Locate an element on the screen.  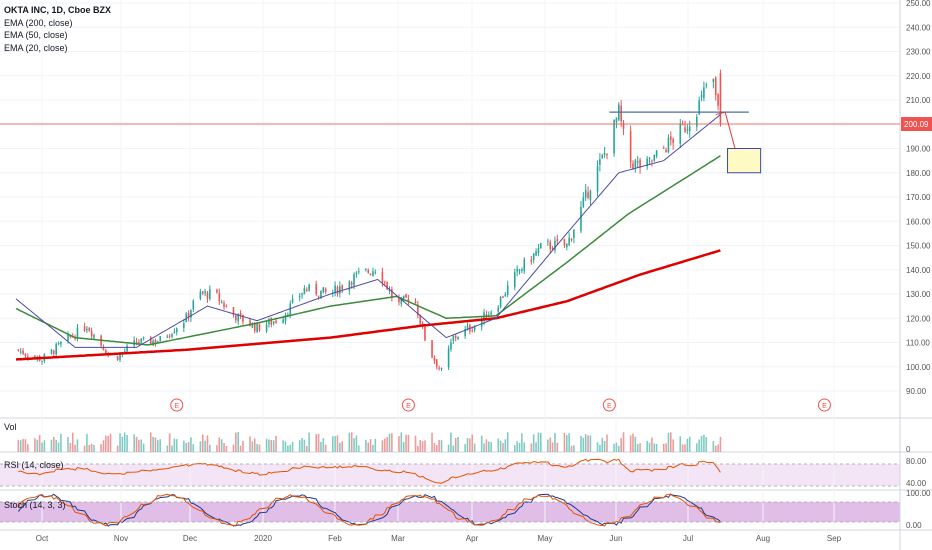
legend-ema50: EMA (50, close) is located at coordinates (36, 35).